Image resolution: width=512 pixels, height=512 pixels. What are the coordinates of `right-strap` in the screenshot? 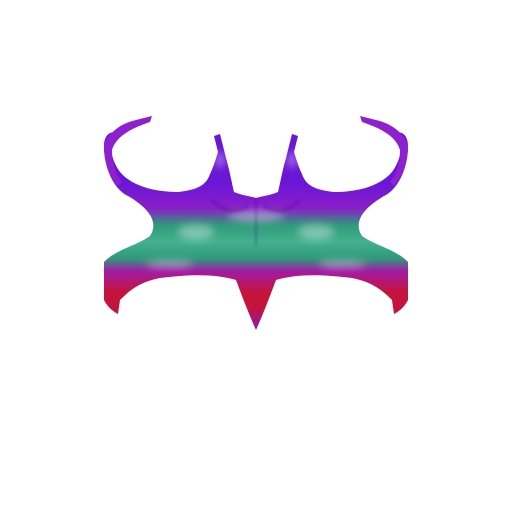 It's located at (384, 151).